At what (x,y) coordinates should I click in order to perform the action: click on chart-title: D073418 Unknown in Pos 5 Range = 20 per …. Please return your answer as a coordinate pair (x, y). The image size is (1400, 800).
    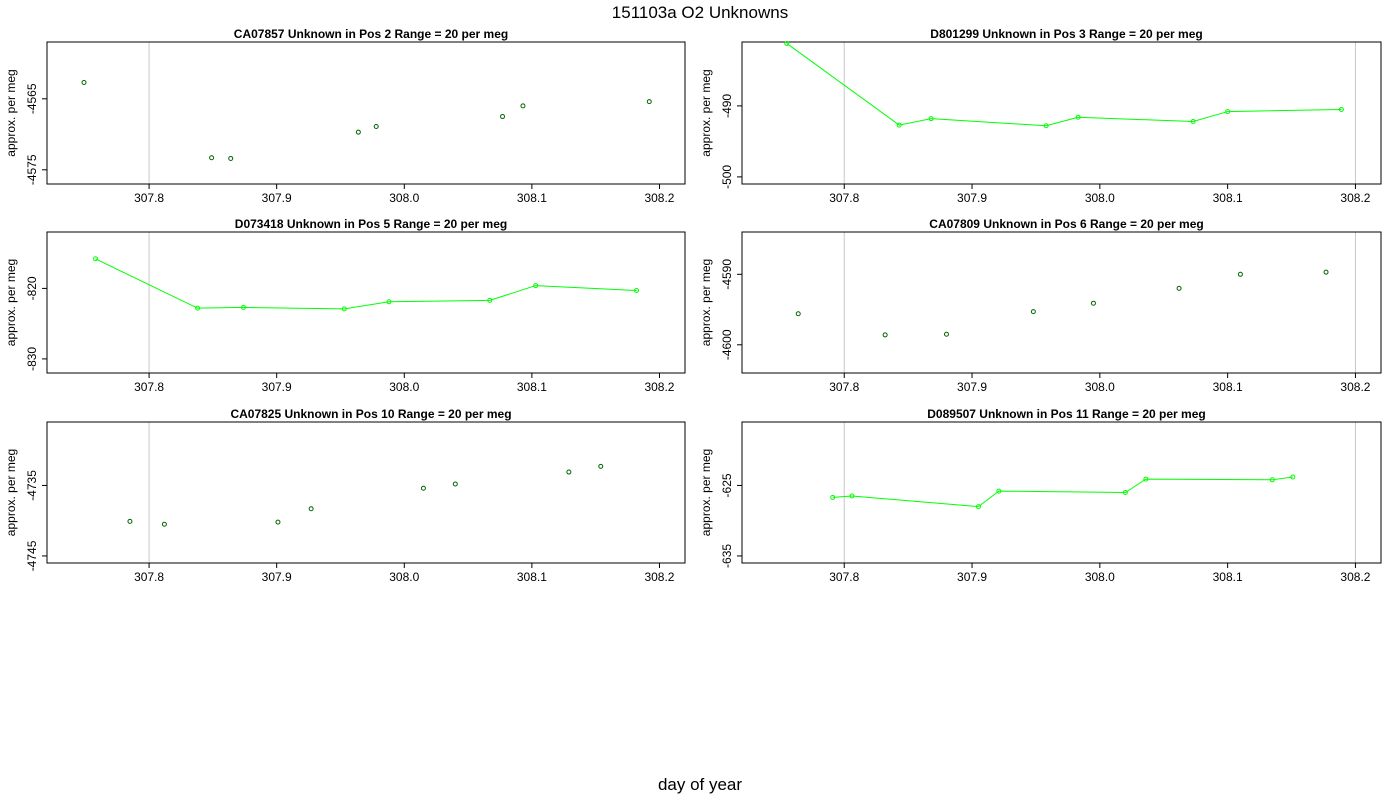
    Looking at the image, I should click on (371, 224).